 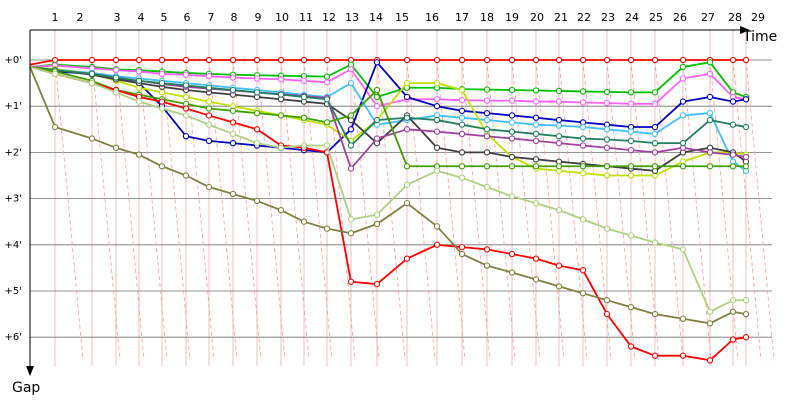 What do you see at coordinates (14, 152) in the screenshot?
I see `gap-tick-label: +2'` at bounding box center [14, 152].